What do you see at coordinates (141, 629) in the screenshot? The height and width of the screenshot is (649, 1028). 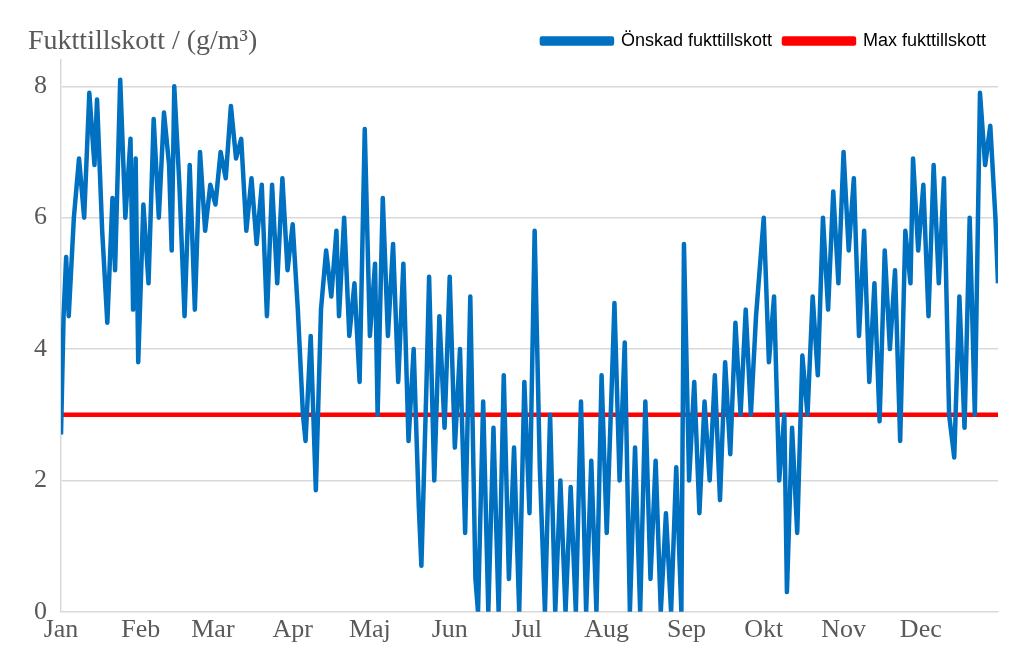 I see `x-tick-label: Feb` at bounding box center [141, 629].